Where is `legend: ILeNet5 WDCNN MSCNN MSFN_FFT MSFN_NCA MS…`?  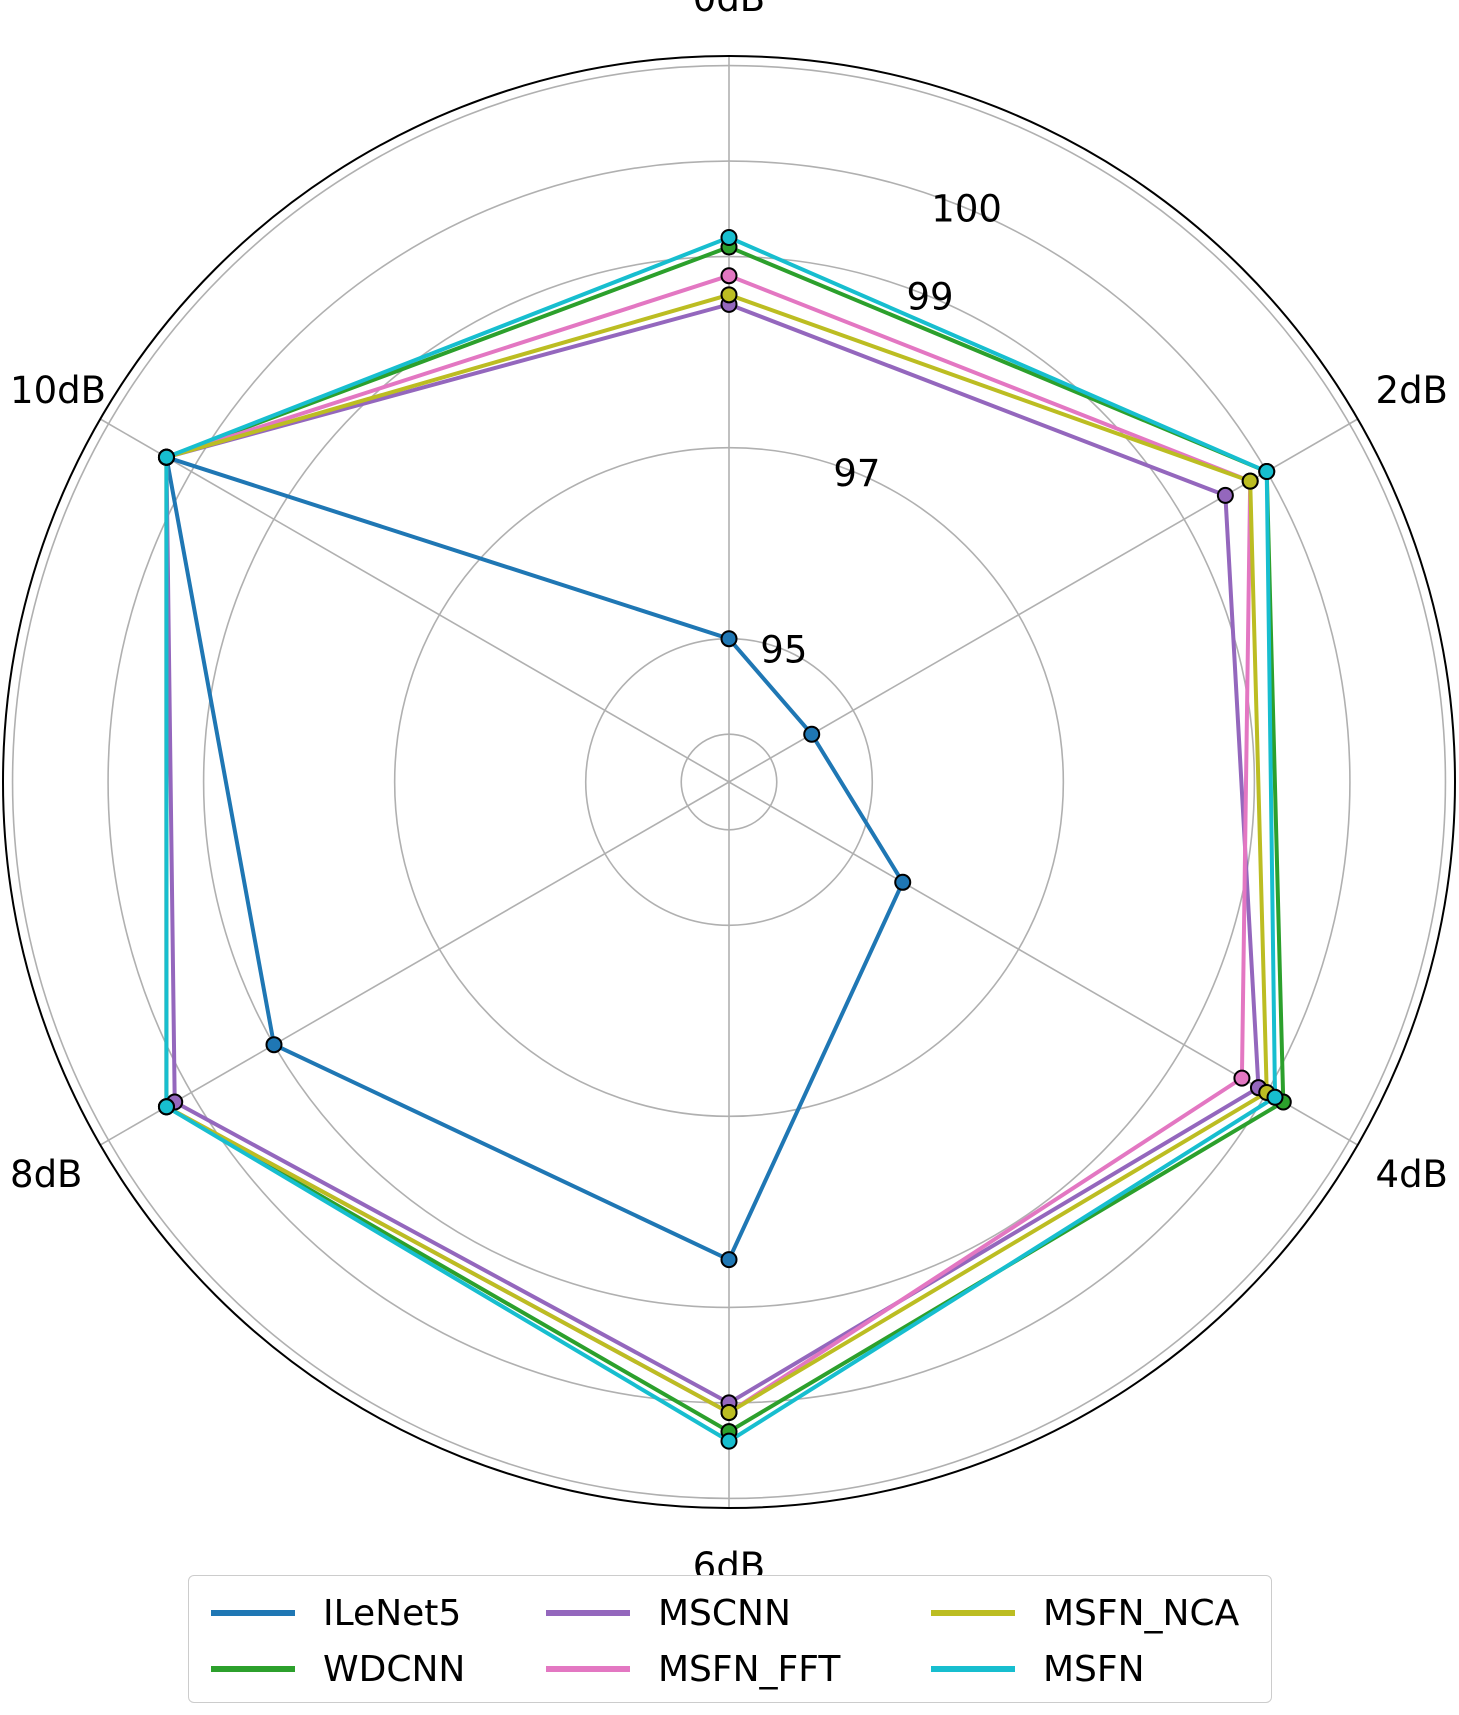
legend: ILeNet5 WDCNN MSCNN MSFN_FFT MSFN_NCA MS… is located at coordinates (730, 1639).